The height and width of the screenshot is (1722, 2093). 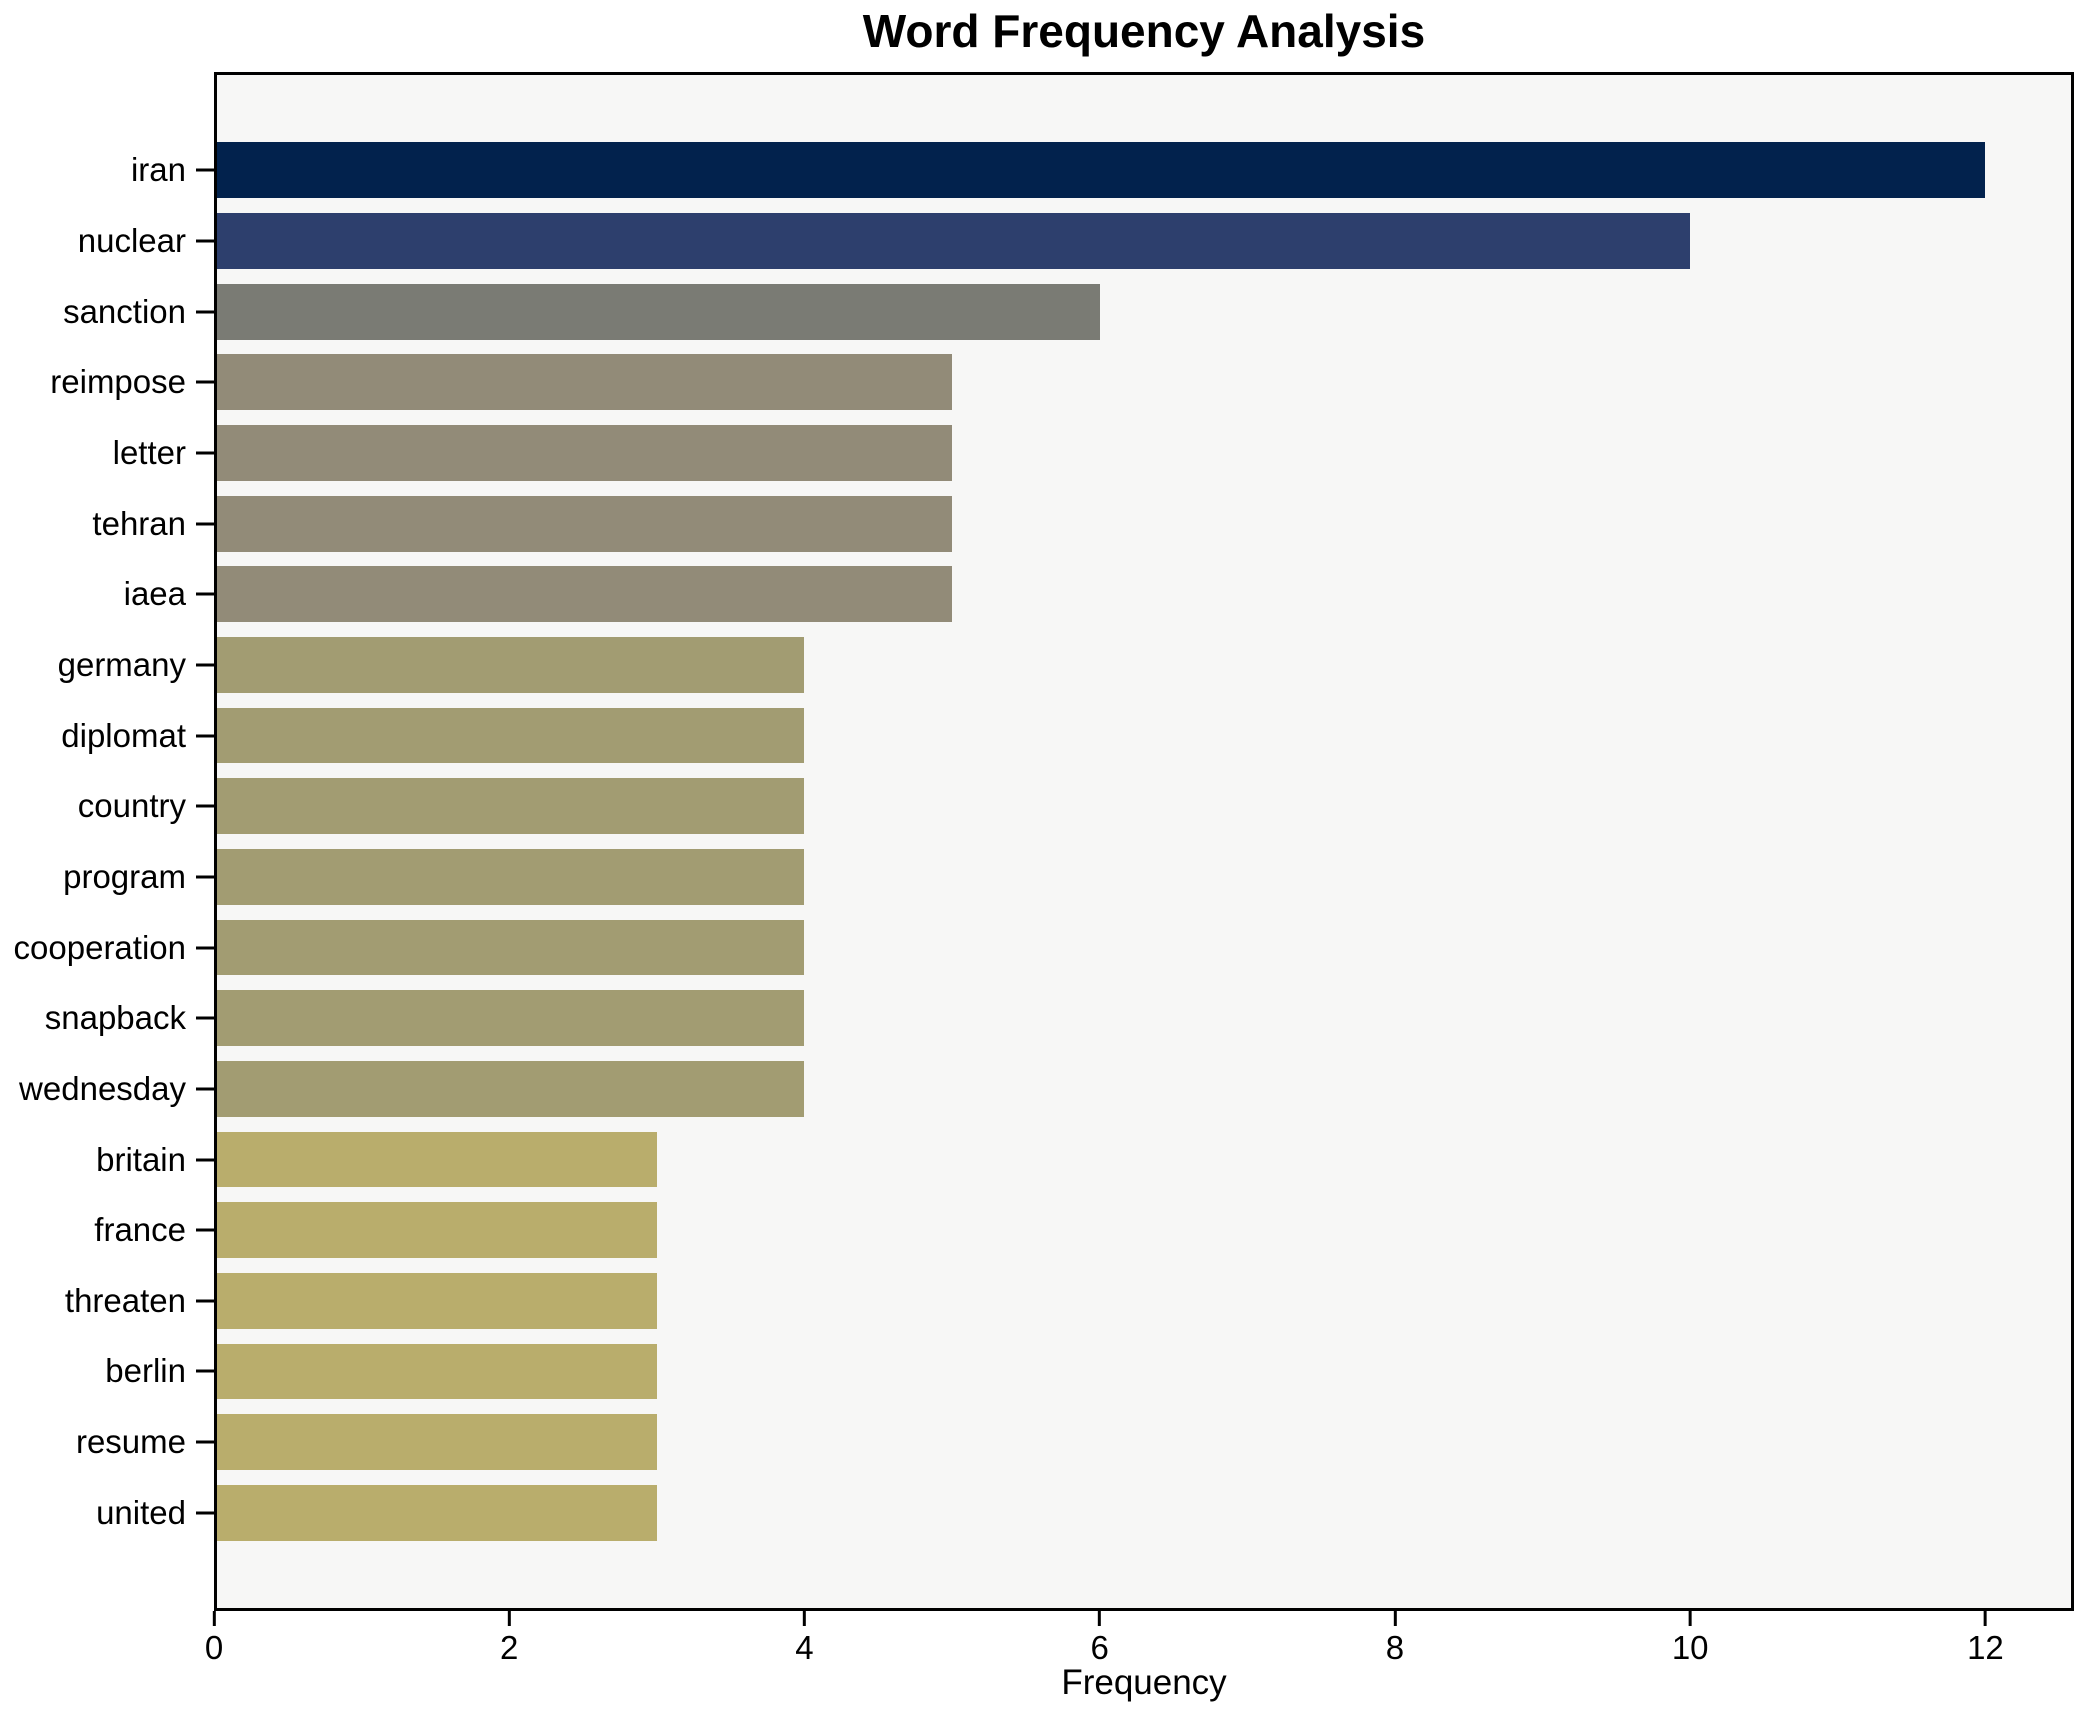 I want to click on y-tick-label: berlin, so click(x=145, y=1371).